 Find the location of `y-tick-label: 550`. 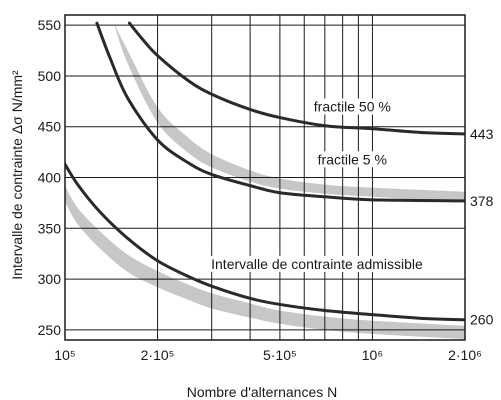

y-tick-label: 550 is located at coordinates (50, 25).